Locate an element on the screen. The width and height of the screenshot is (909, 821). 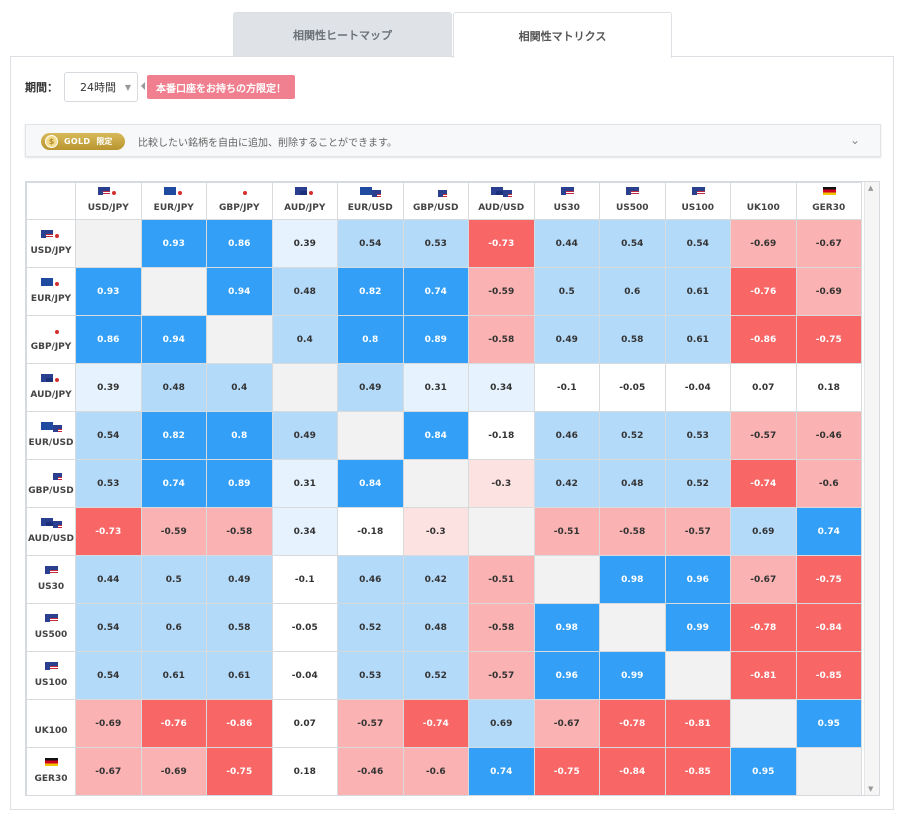
matrix-cell: -0.67 is located at coordinates (566, 723).